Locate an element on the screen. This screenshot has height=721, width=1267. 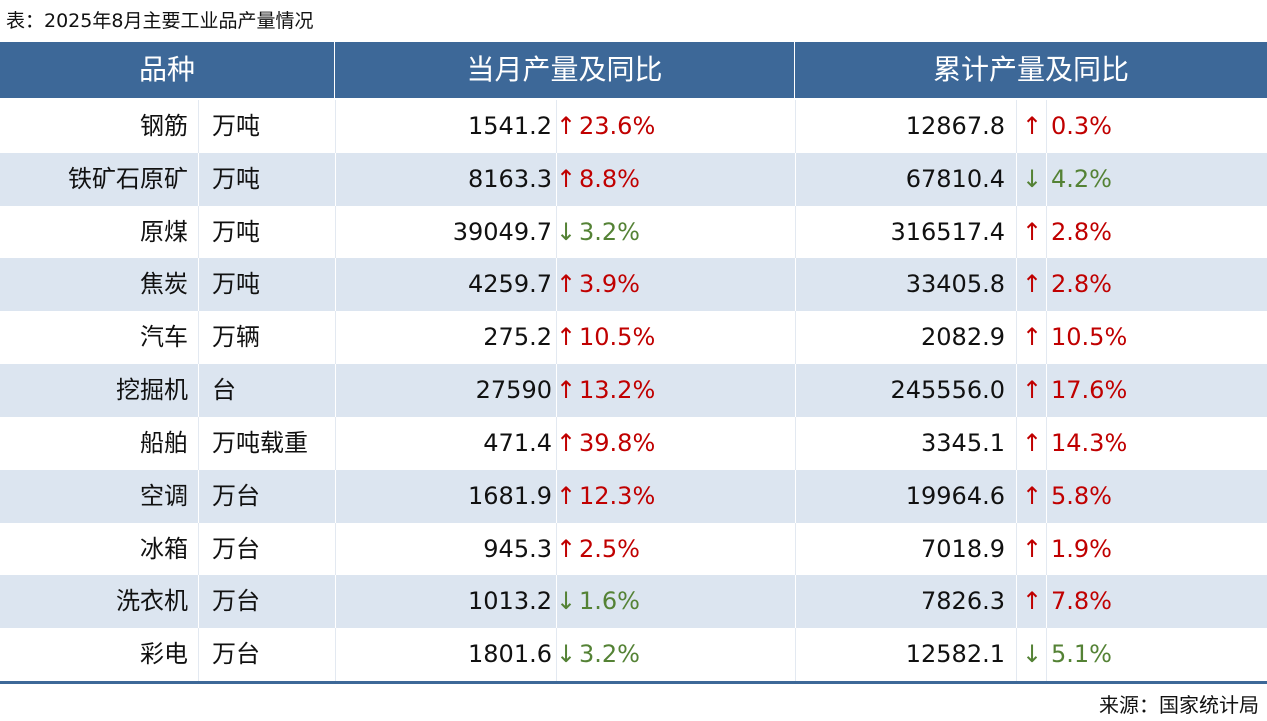
month-change: 12.3% is located at coordinates (617, 495).